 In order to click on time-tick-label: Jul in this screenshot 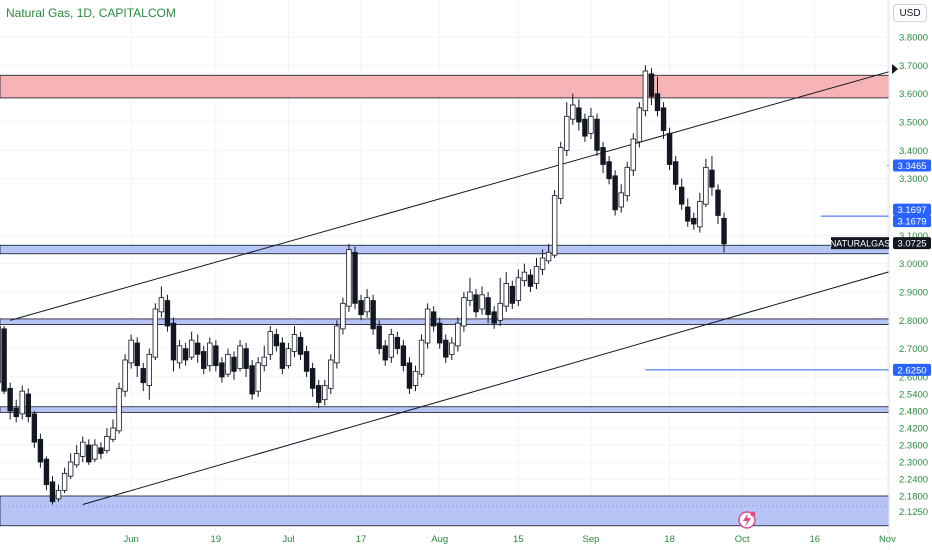, I will do `click(288, 539)`.